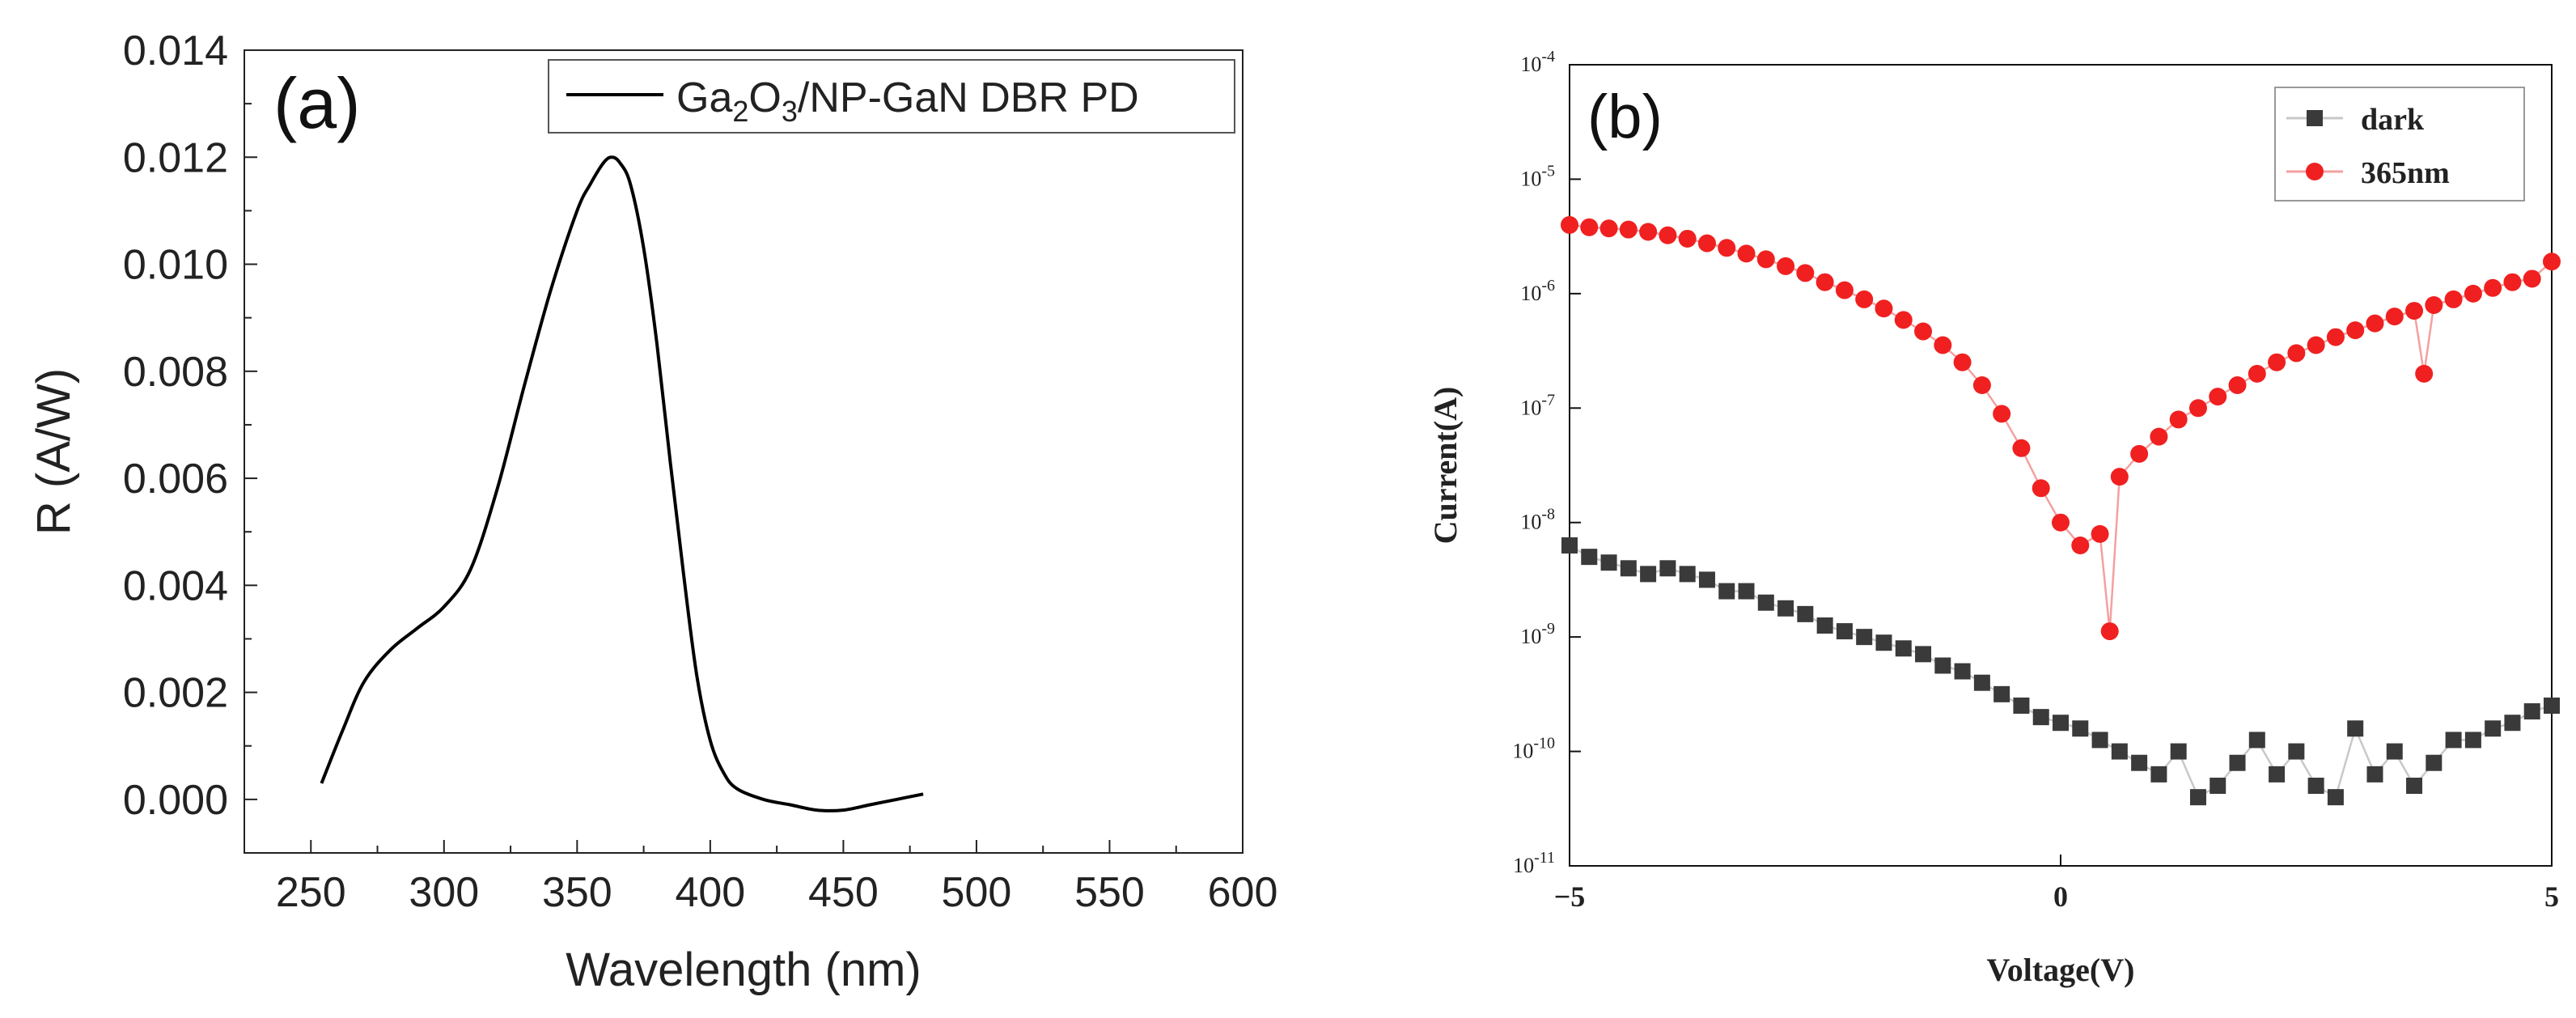  I want to click on y-tick-label-a: 0.010, so click(175, 265).